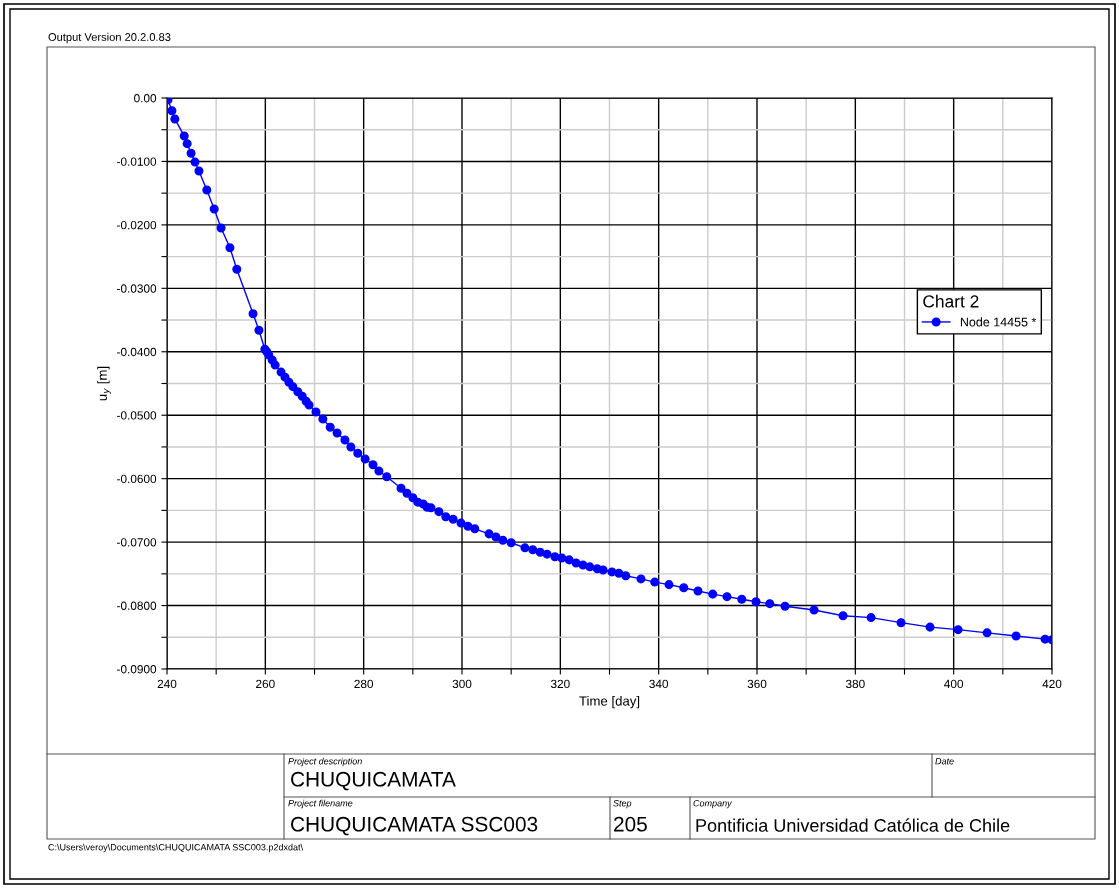 This screenshot has height=889, width=1119. I want to click on text: CHUQUICAMATA SSC003, so click(414, 826).